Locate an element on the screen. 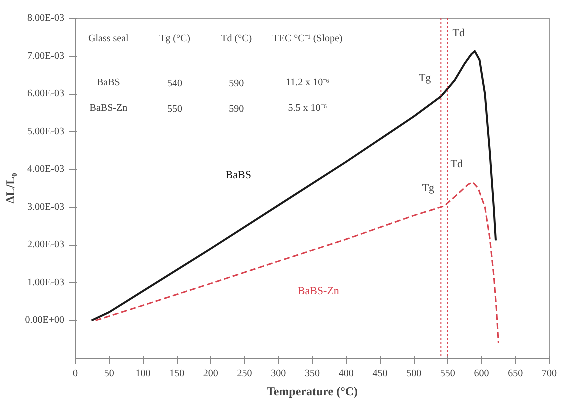 This screenshot has width=561, height=401. x-tick-label: 50 is located at coordinates (109, 374).